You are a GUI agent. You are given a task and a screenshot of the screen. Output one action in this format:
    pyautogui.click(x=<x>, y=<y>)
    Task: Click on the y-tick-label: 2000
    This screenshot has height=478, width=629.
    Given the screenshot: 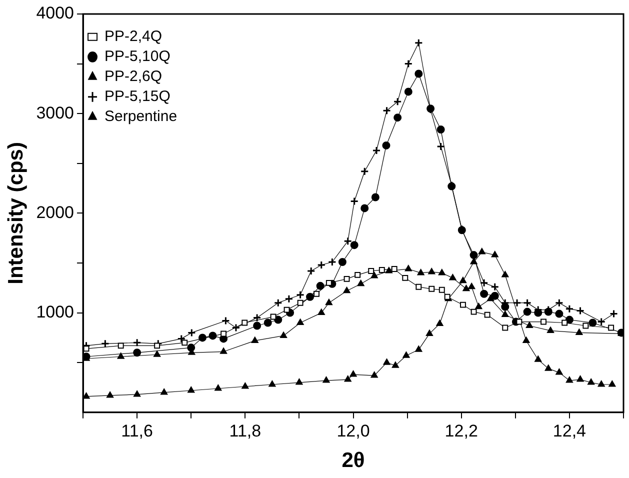 What is the action you would take?
    pyautogui.click(x=55, y=212)
    